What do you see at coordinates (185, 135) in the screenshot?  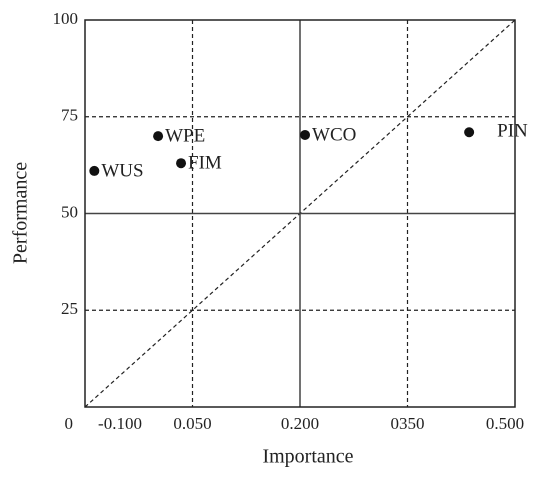 I see `point-label: WPE` at bounding box center [185, 135].